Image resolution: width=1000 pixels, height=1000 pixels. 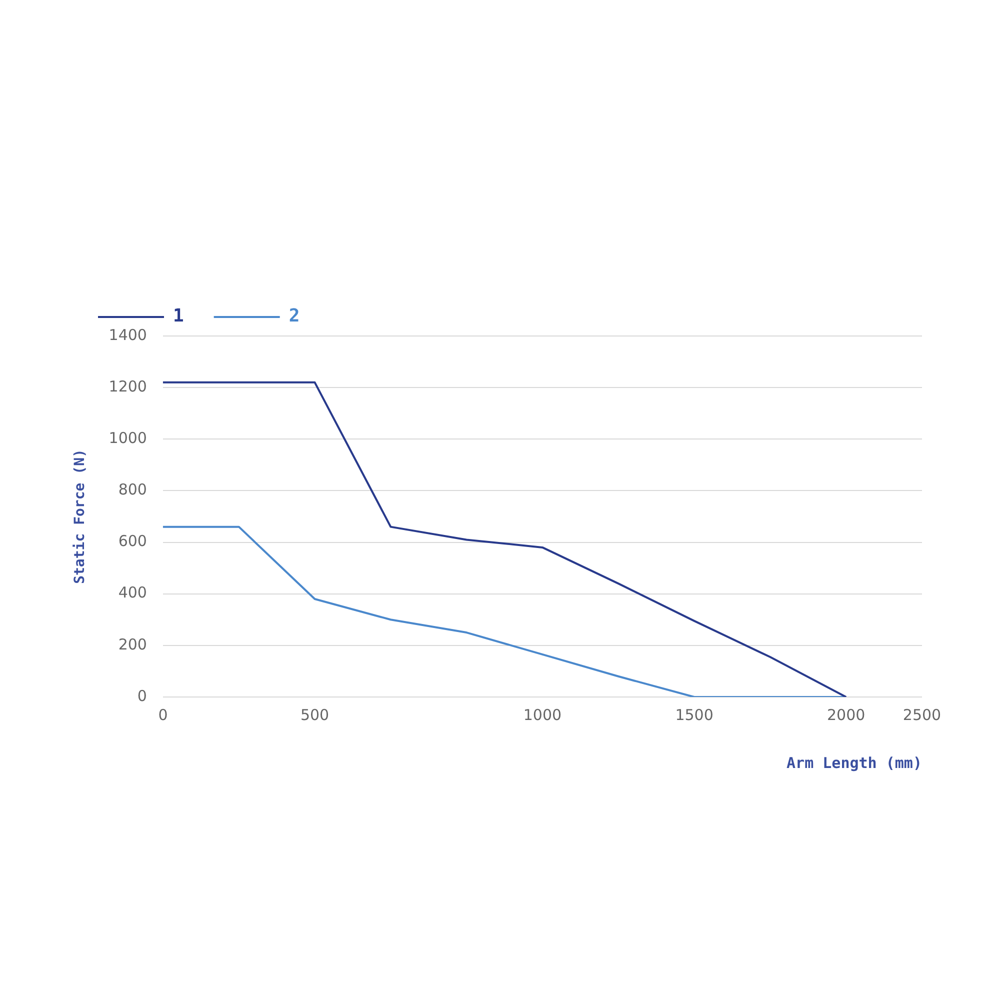 I want to click on x-tick-label: 1000, so click(x=542, y=715).